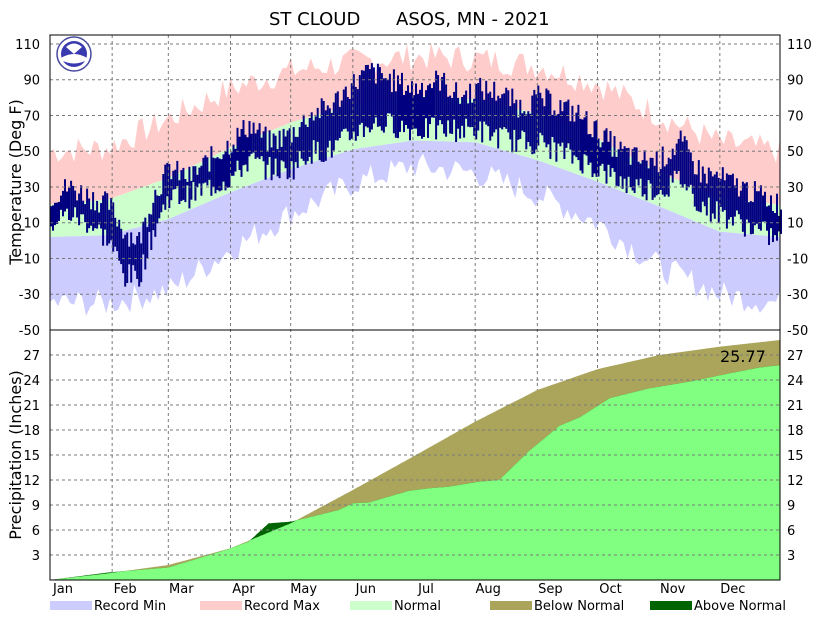 The width and height of the screenshot is (830, 620). Describe the element at coordinates (31, 481) in the screenshot. I see `precipitation-tick-left: 12` at that location.